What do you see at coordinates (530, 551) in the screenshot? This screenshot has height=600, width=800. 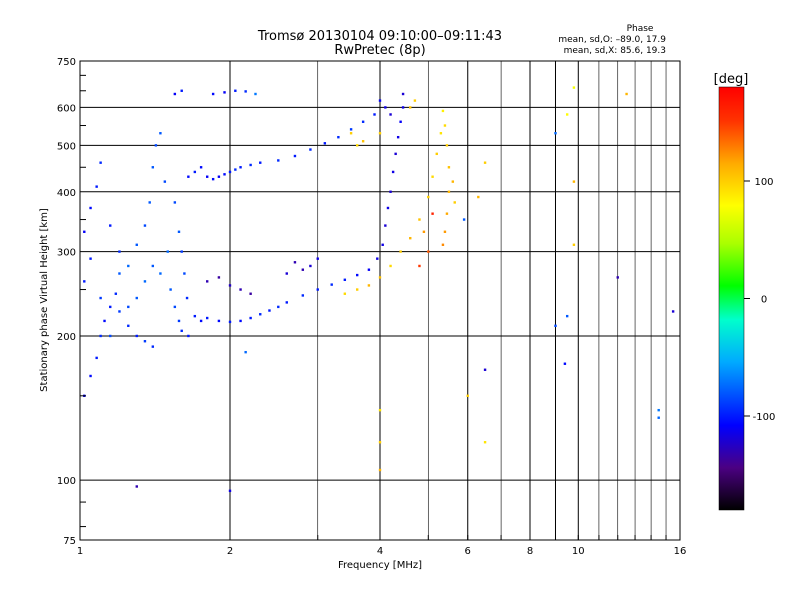 I see `x-tick-label: 8` at bounding box center [530, 551].